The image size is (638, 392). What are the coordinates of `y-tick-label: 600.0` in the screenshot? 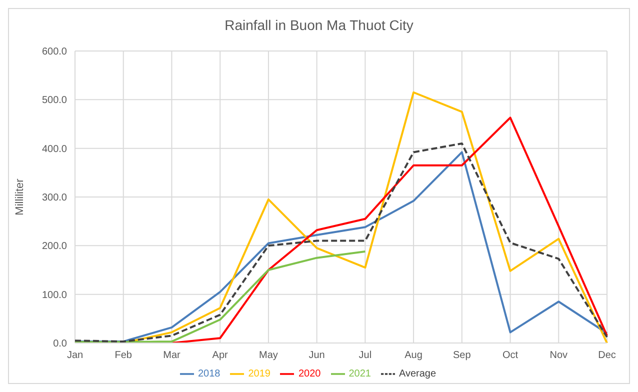 It's located at (55, 52).